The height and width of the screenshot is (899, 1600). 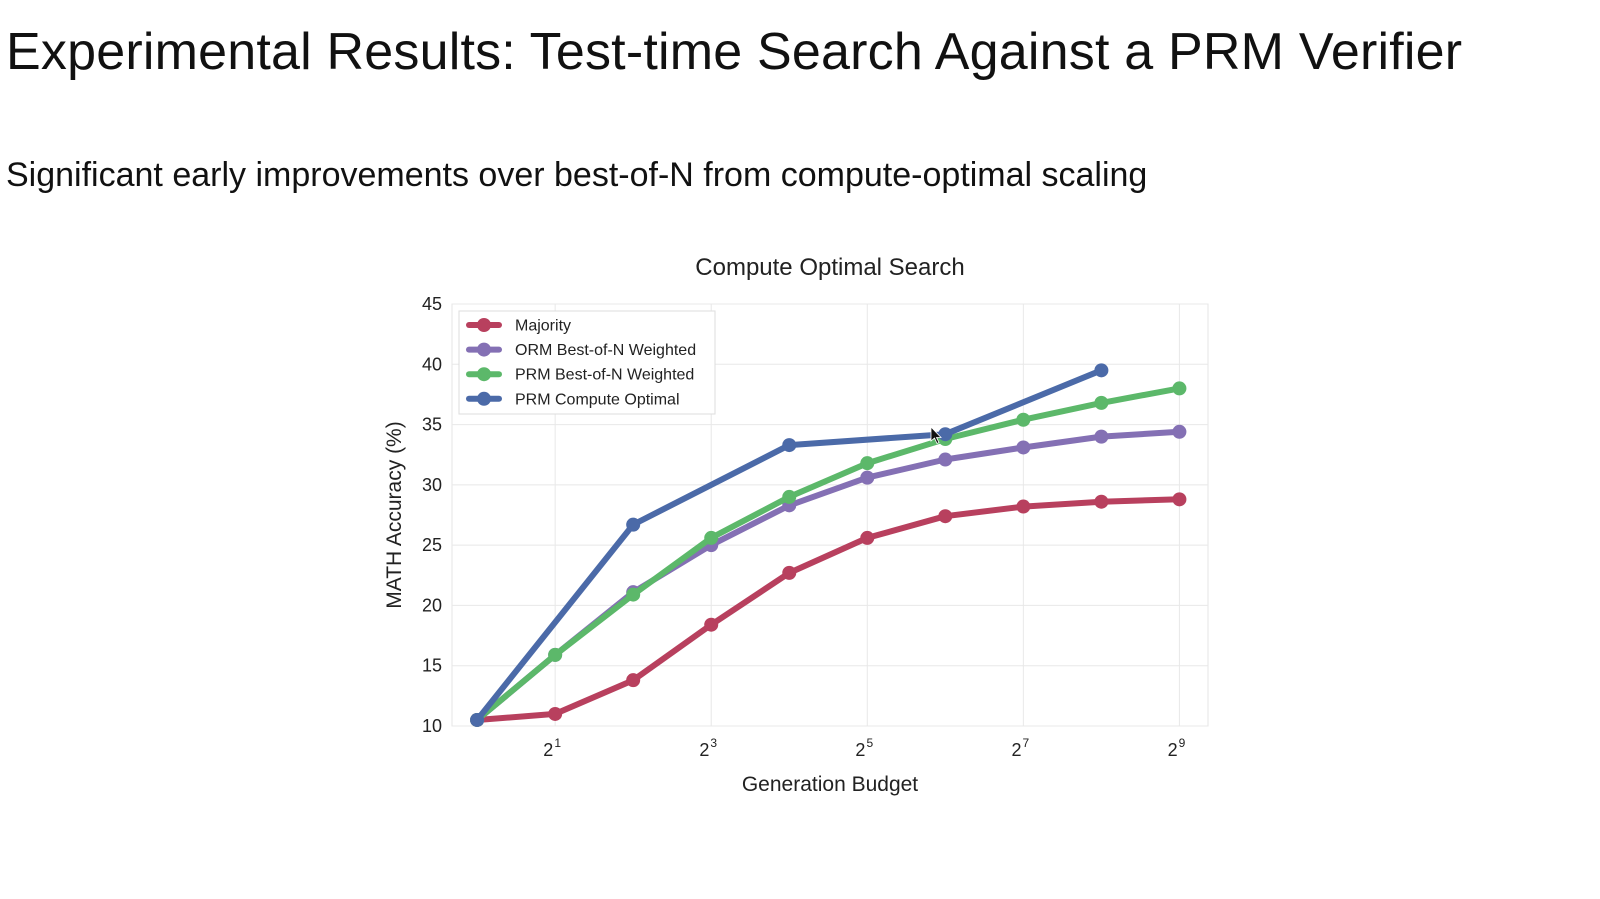 I want to click on x-tick-label: 21, so click(x=552, y=748).